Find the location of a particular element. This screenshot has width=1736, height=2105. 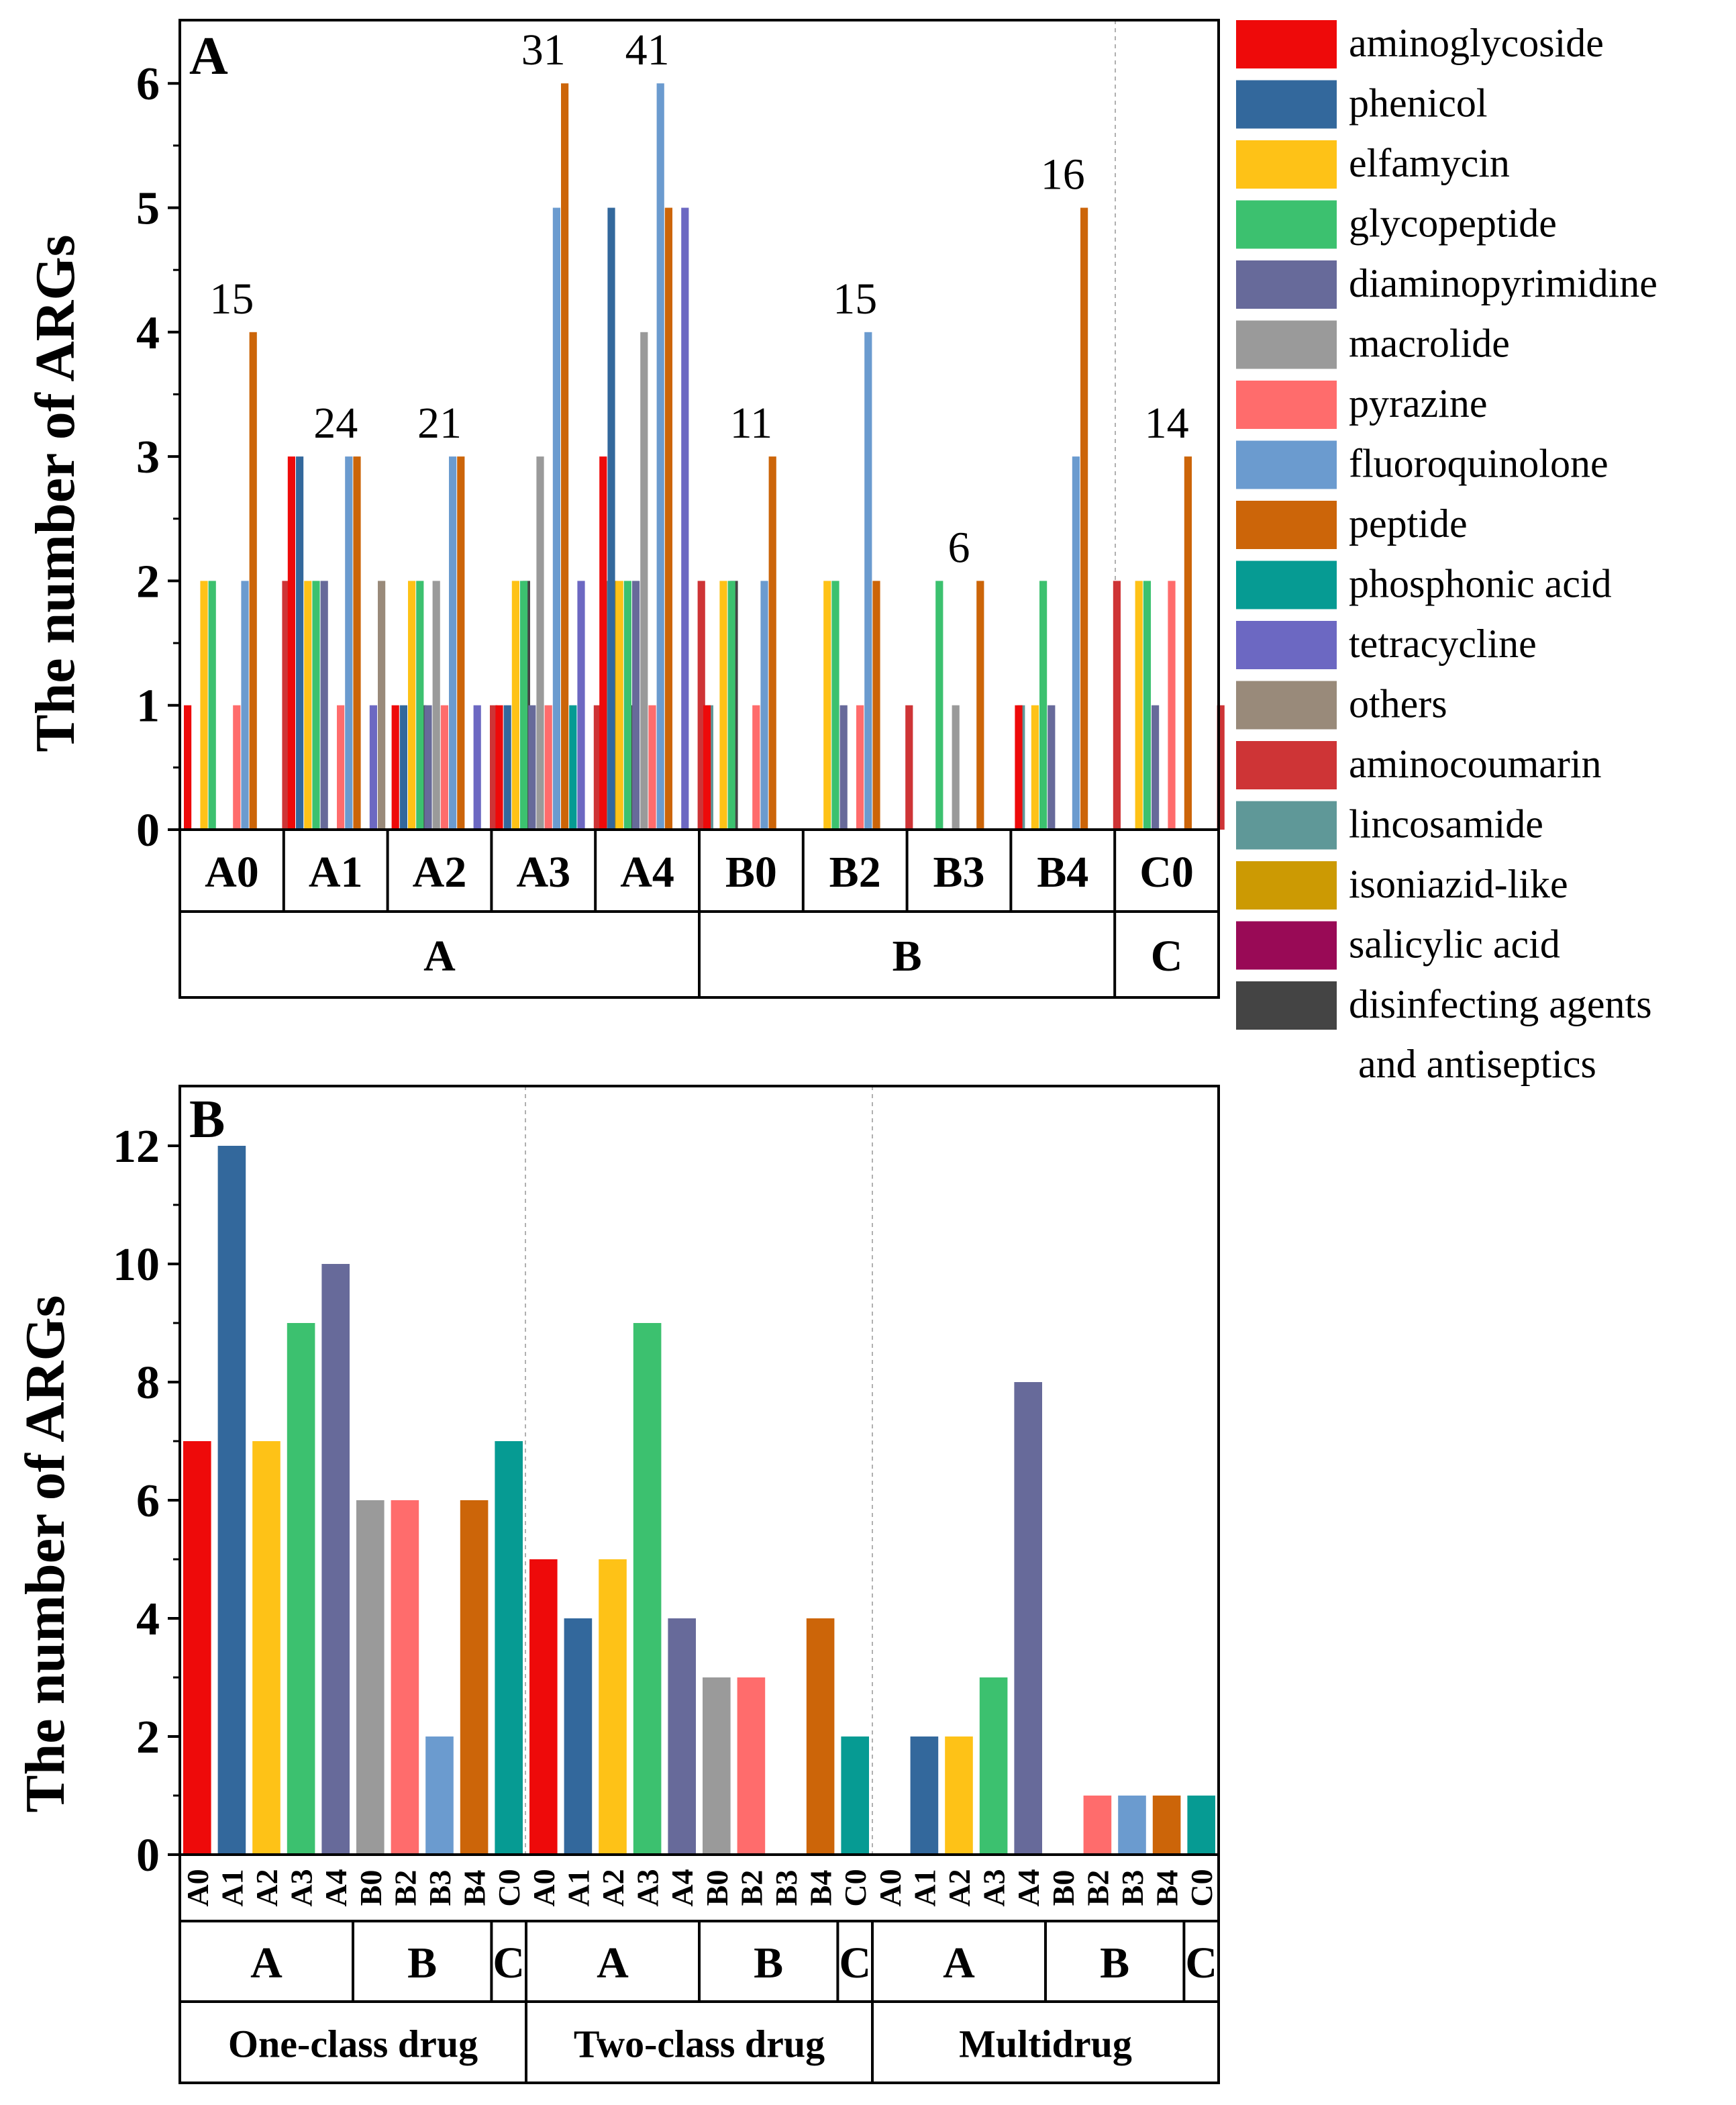

legend-swatch-salicylic-acid is located at coordinates (1286, 946).